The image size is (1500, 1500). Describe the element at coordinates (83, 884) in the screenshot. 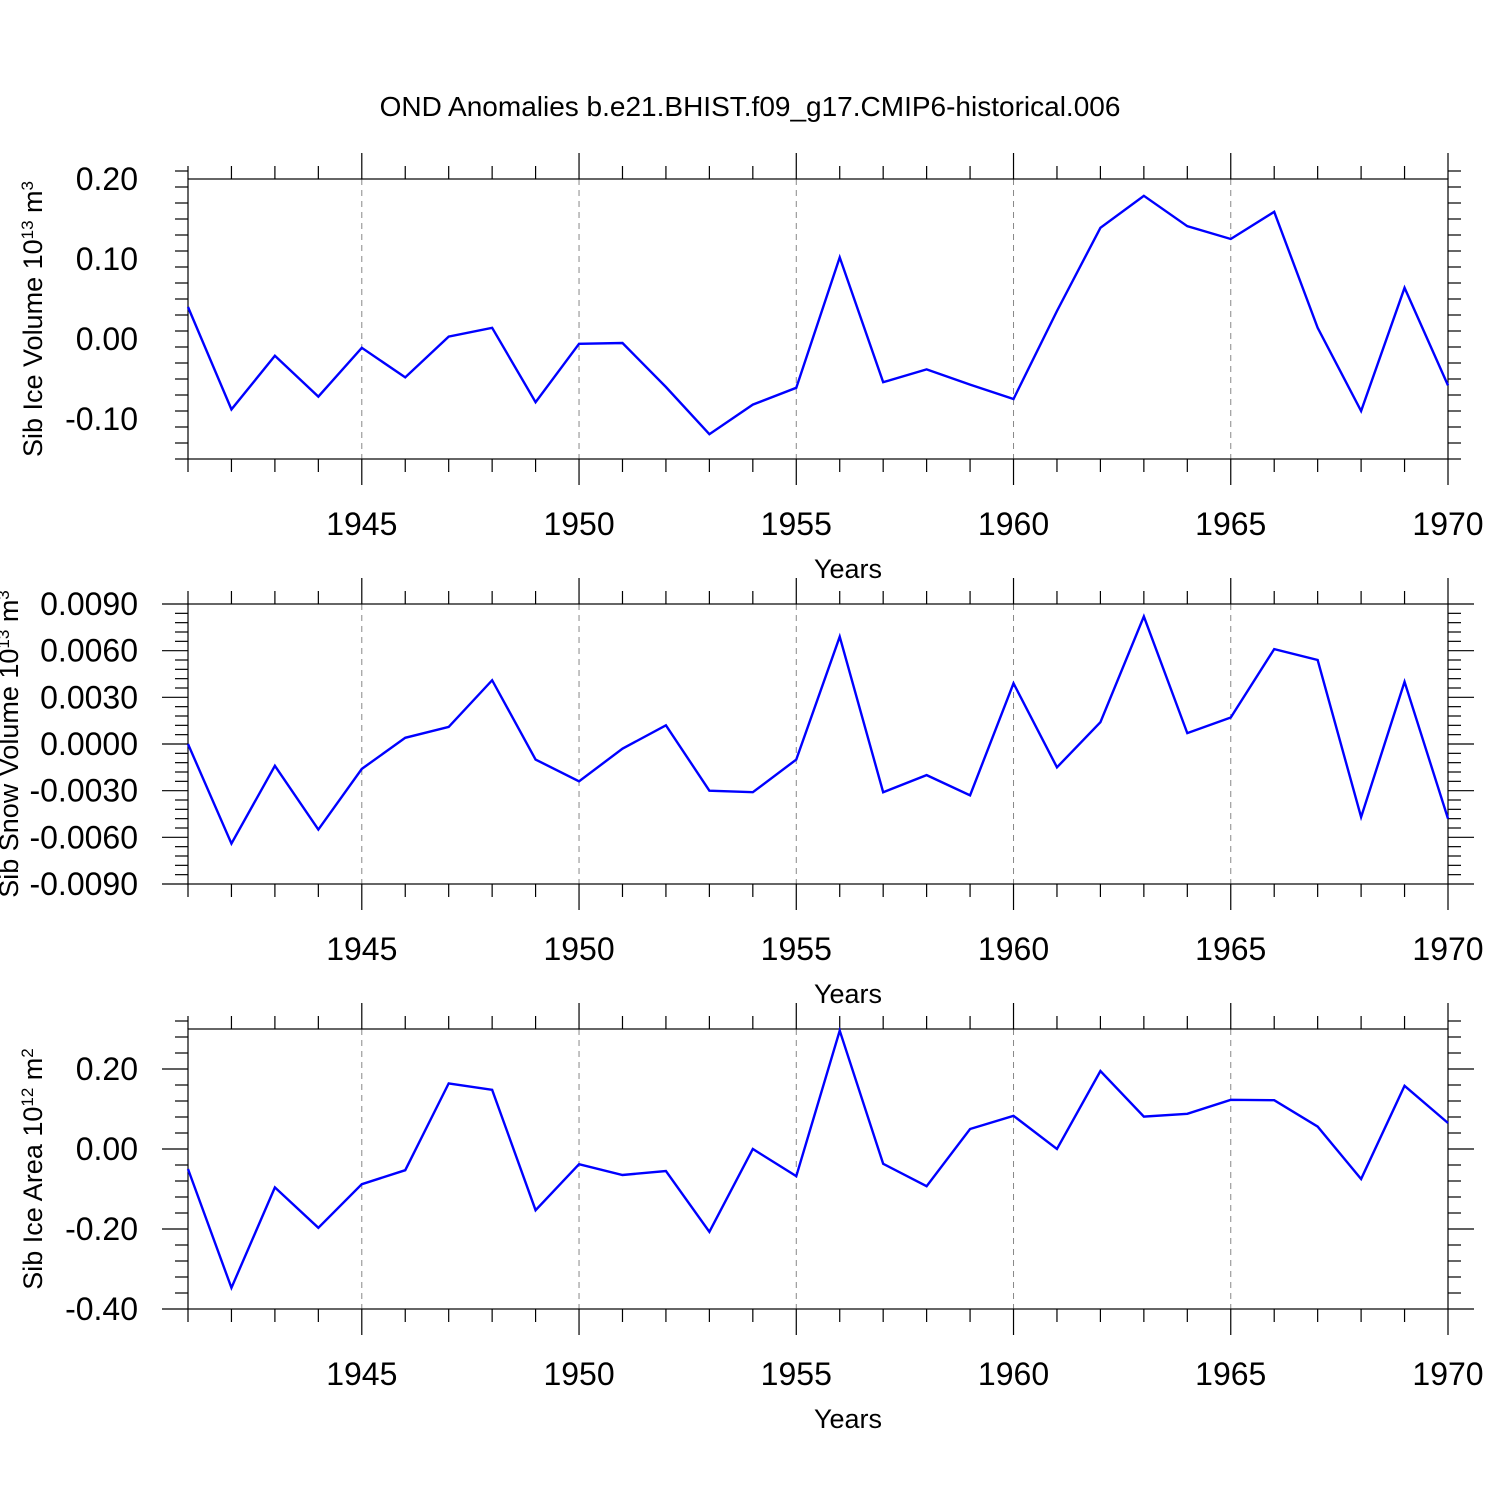

I see `y-tick-label-6: -0.0090` at that location.